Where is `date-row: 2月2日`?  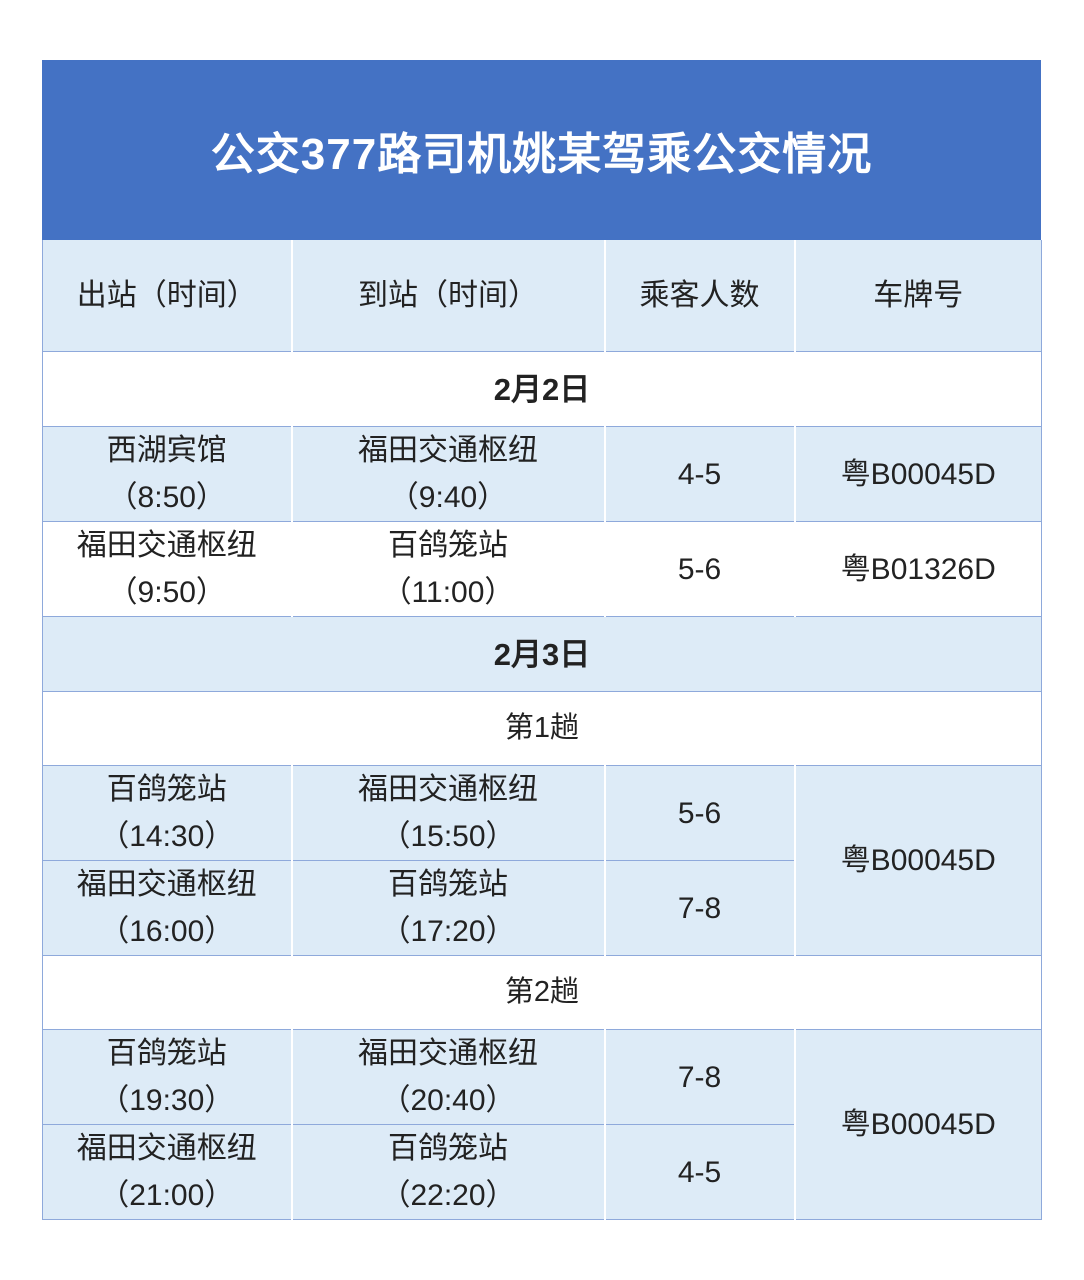
date-row: 2月2日 is located at coordinates (542, 389).